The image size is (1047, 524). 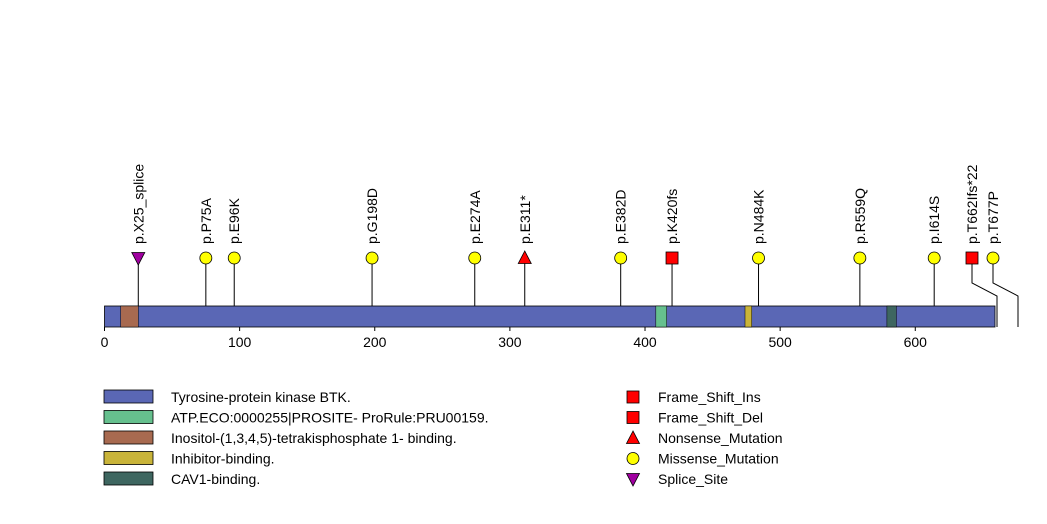 What do you see at coordinates (780, 342) in the screenshot?
I see `x-tick-label-500: 500` at bounding box center [780, 342].